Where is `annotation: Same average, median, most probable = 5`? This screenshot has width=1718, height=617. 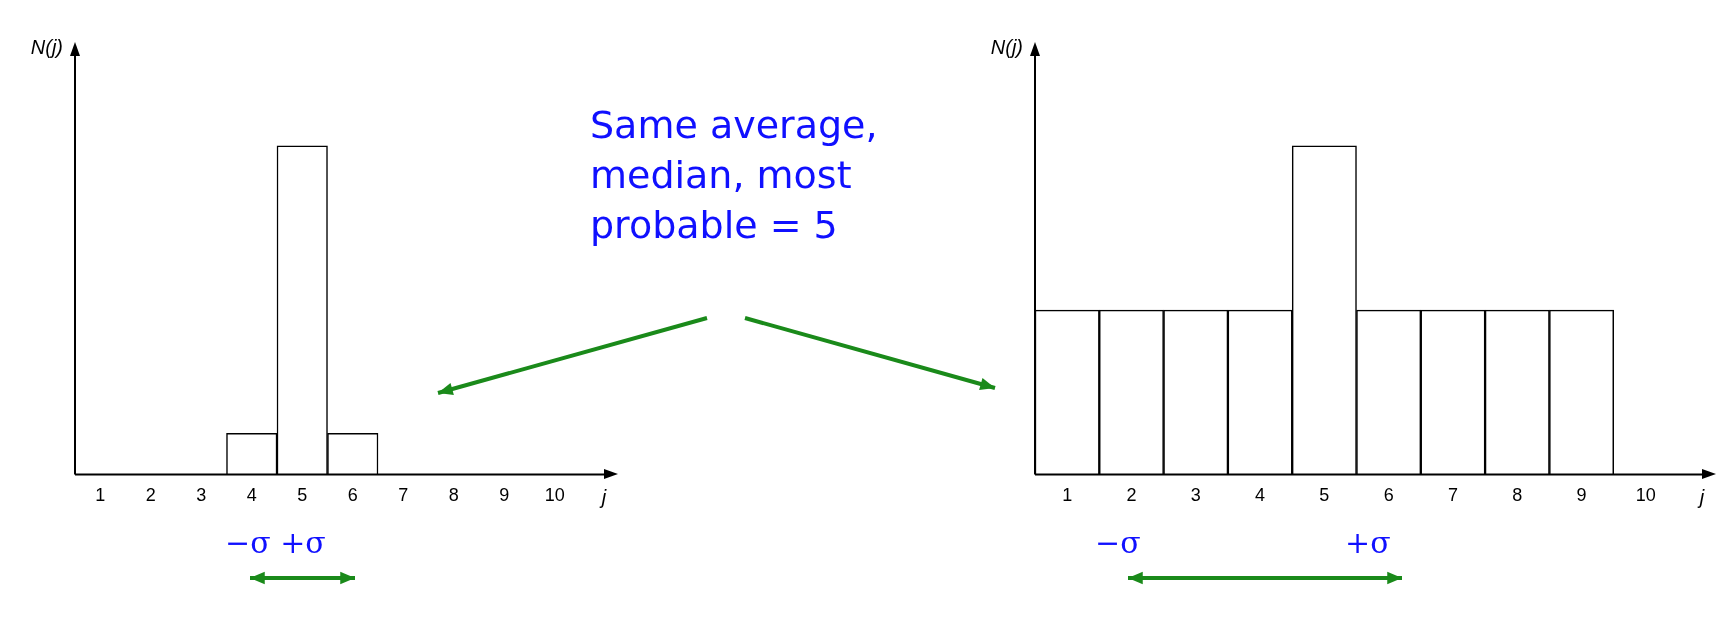 annotation: Same average, median, most probable = 5 is located at coordinates (734, 175).